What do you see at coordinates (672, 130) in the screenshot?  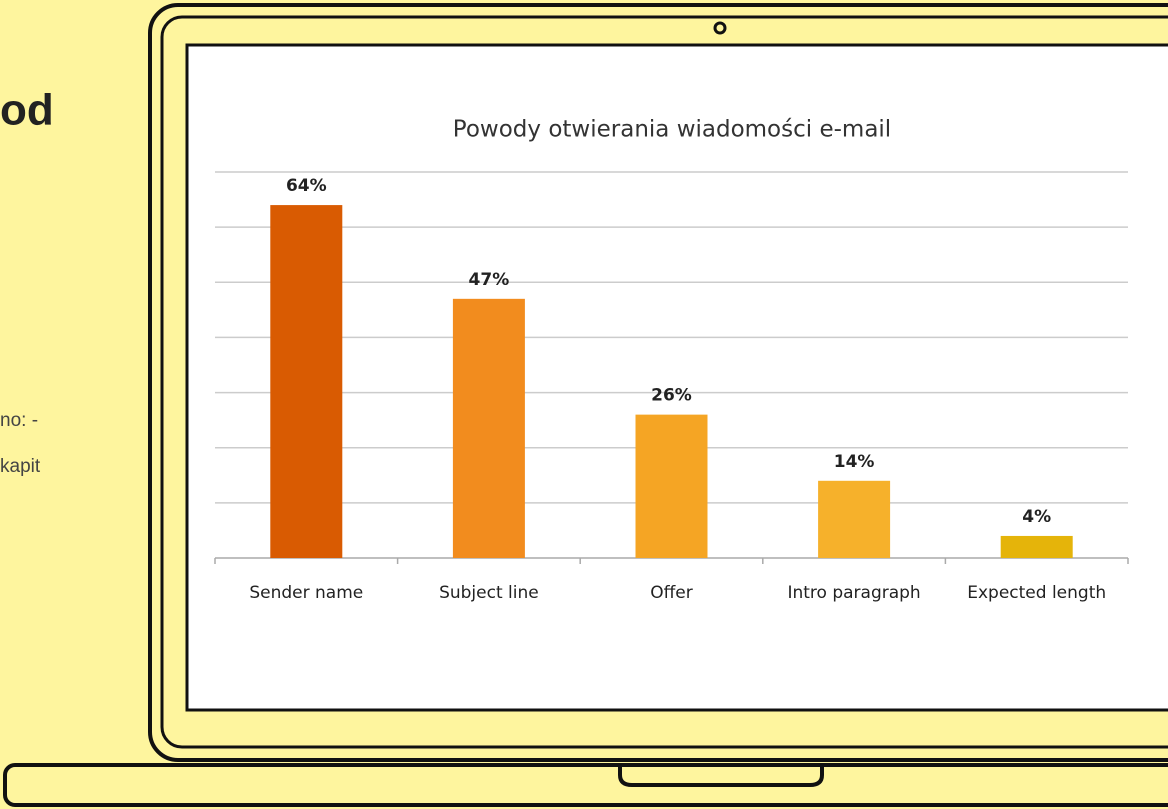 I see `chart-title: Powody otwierania wiadomości e-mail` at bounding box center [672, 130].